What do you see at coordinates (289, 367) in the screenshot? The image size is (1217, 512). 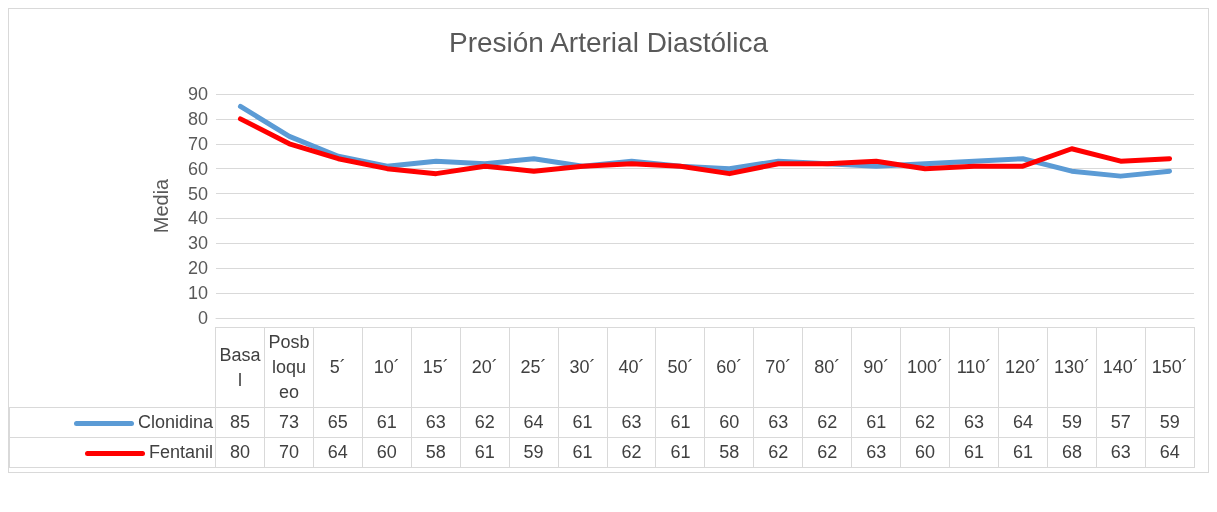 I see `x-tick-label: Posbloqueo` at bounding box center [289, 367].